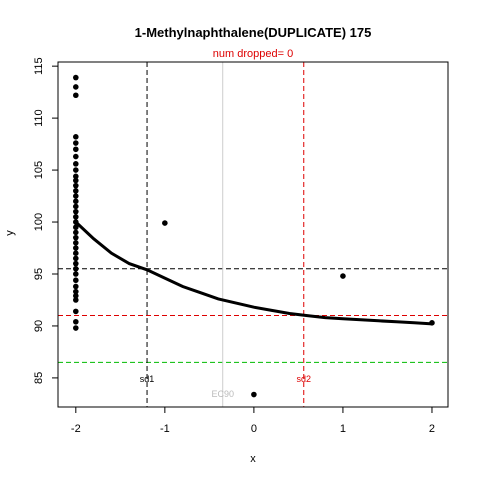  Describe the element at coordinates (432, 429) in the screenshot. I see `x-tick-label: 2` at that location.